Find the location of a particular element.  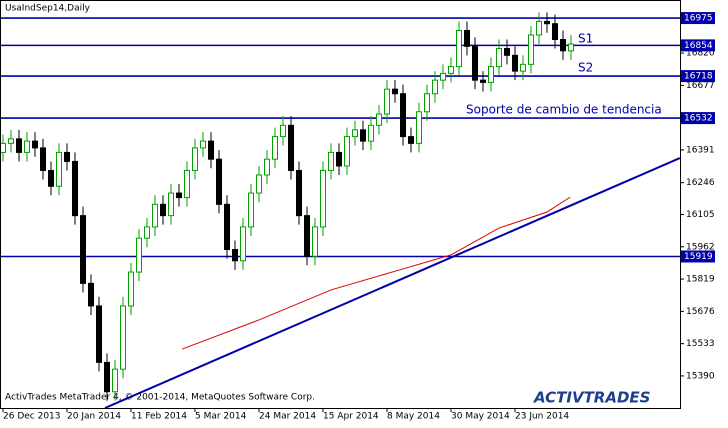

y-tick-label: 15819 is located at coordinates (700, 280).